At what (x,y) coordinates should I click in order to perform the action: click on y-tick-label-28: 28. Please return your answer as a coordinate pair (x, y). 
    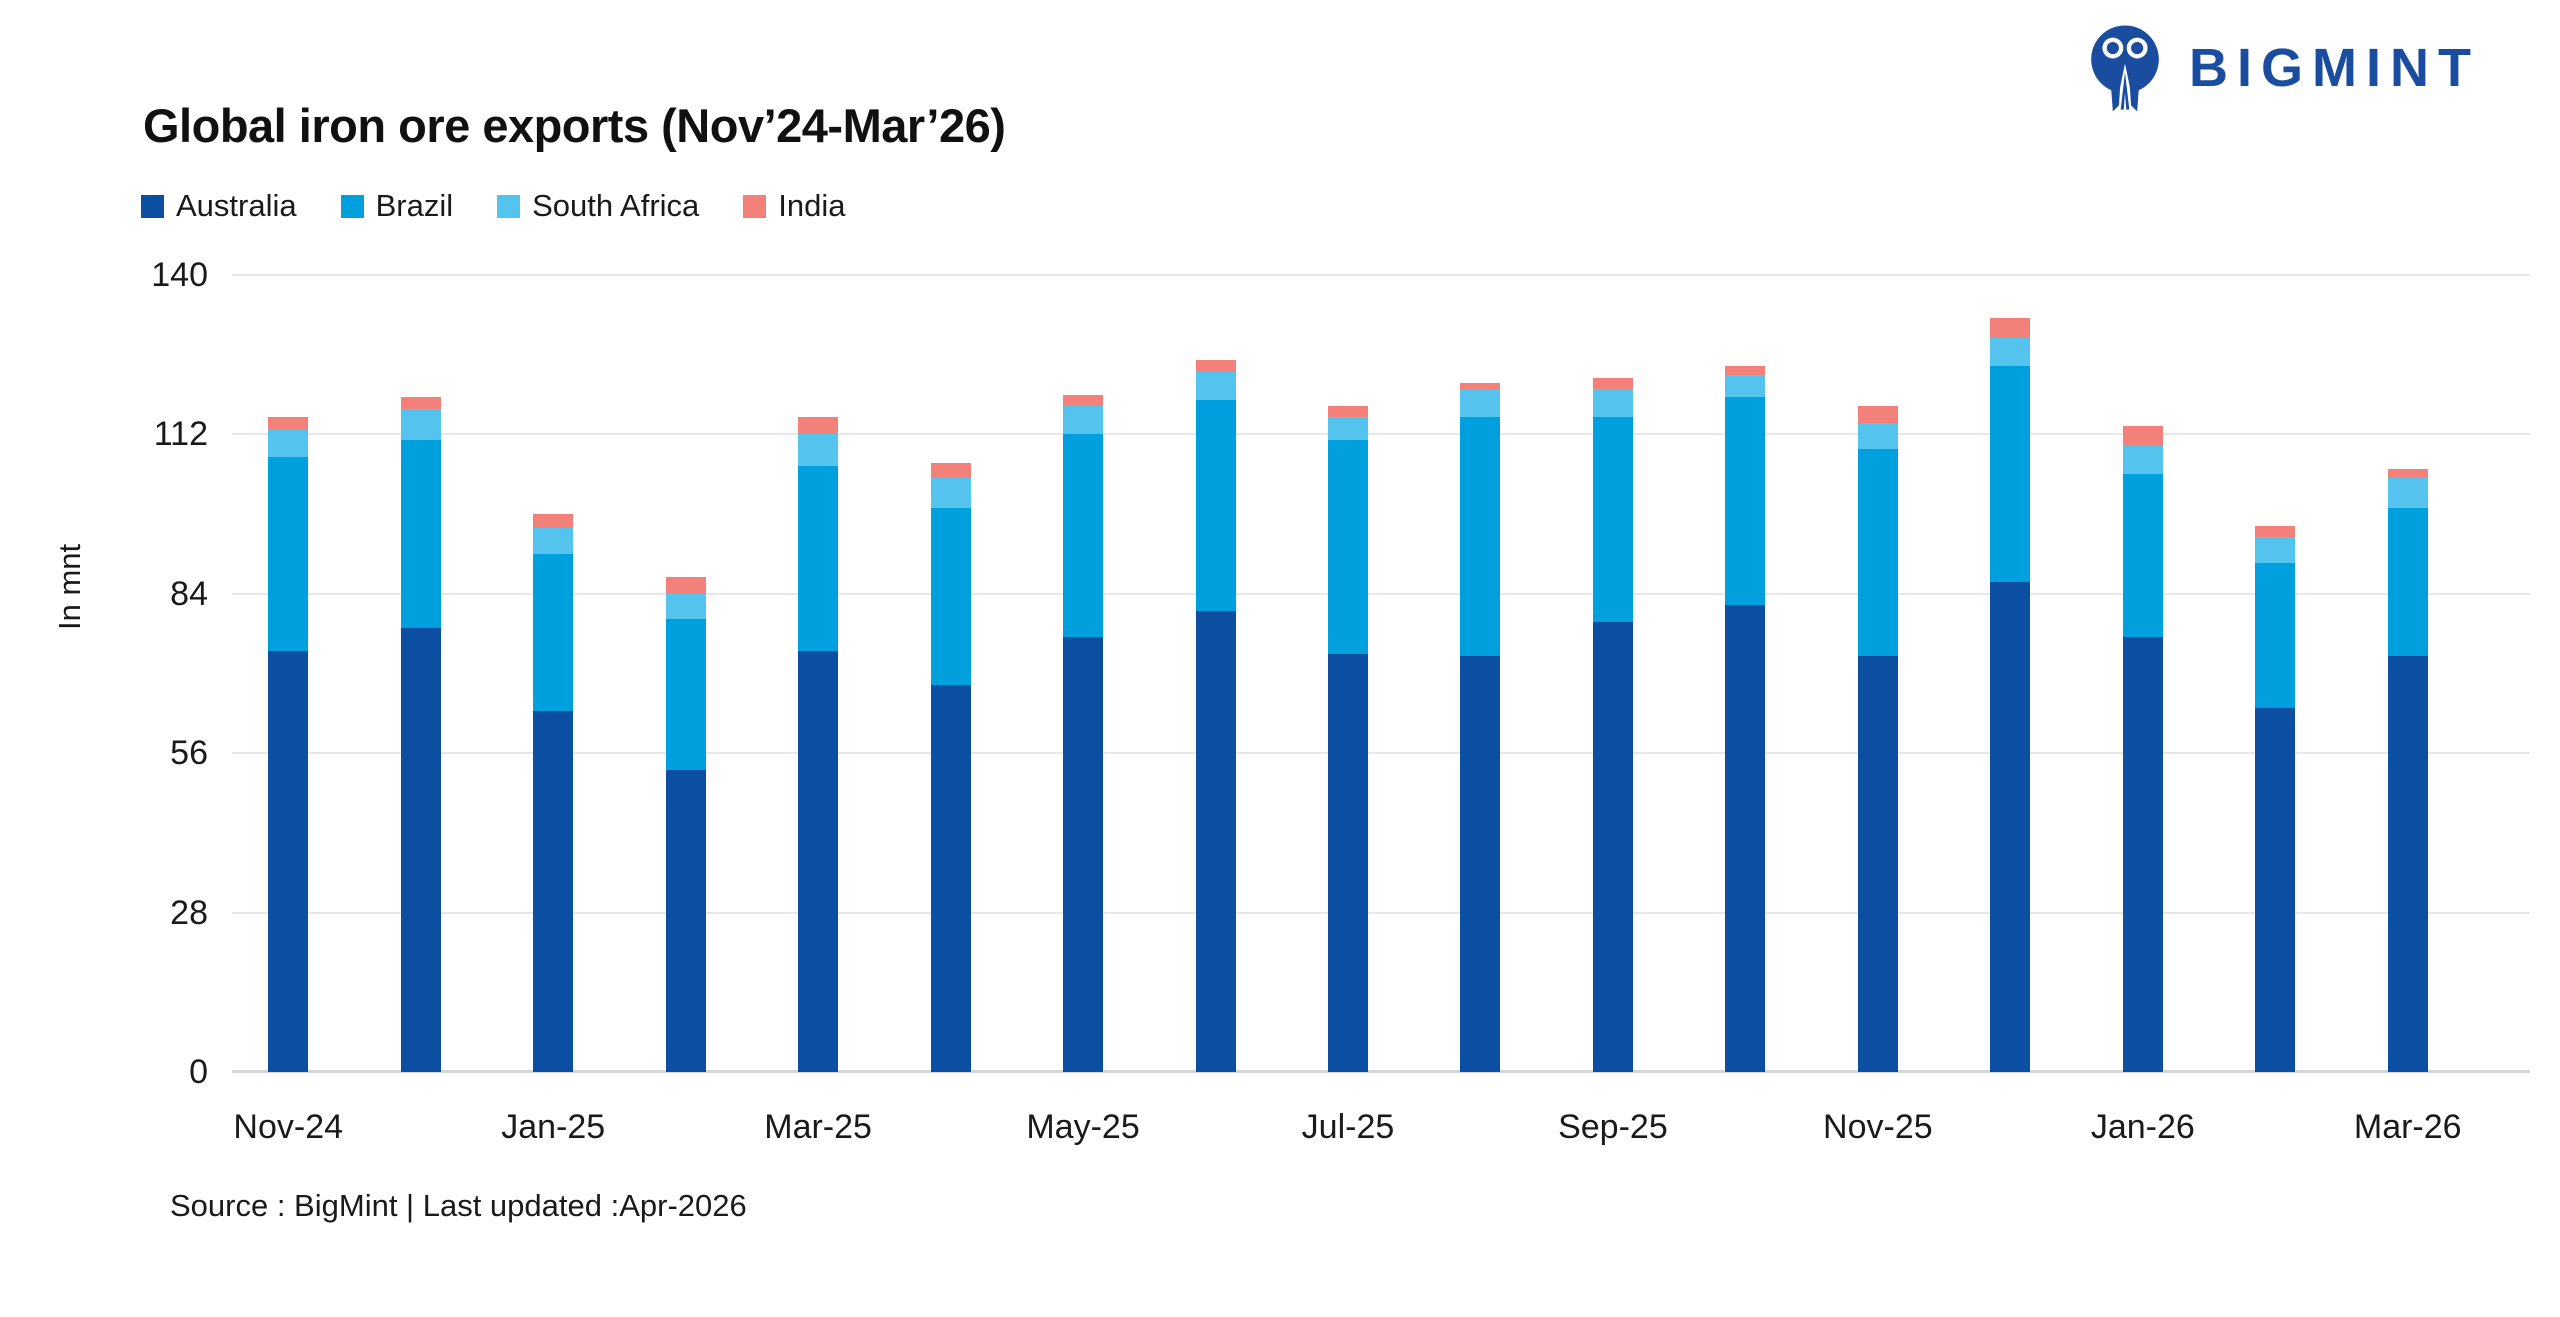
    Looking at the image, I should click on (189, 912).